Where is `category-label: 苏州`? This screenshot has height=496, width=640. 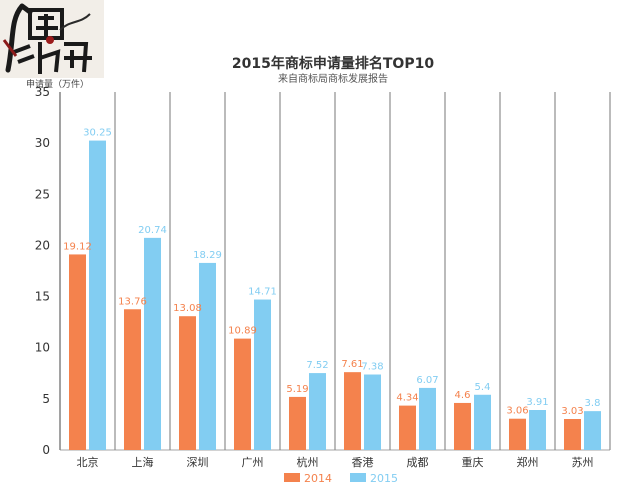
category-label: 苏州 is located at coordinates (583, 462).